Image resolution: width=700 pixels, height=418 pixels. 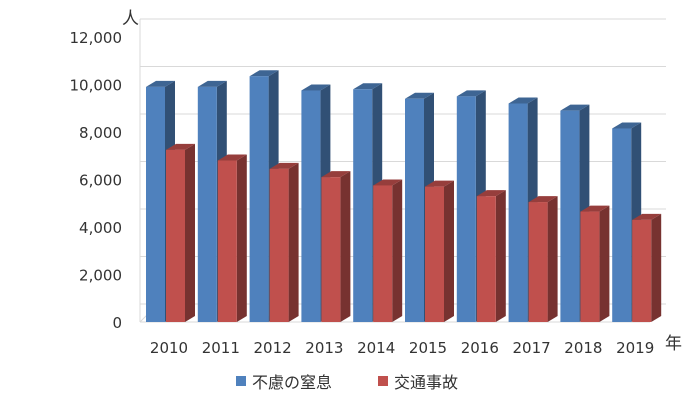 I want to click on x-axis-unit-label: 年, so click(x=673, y=344).